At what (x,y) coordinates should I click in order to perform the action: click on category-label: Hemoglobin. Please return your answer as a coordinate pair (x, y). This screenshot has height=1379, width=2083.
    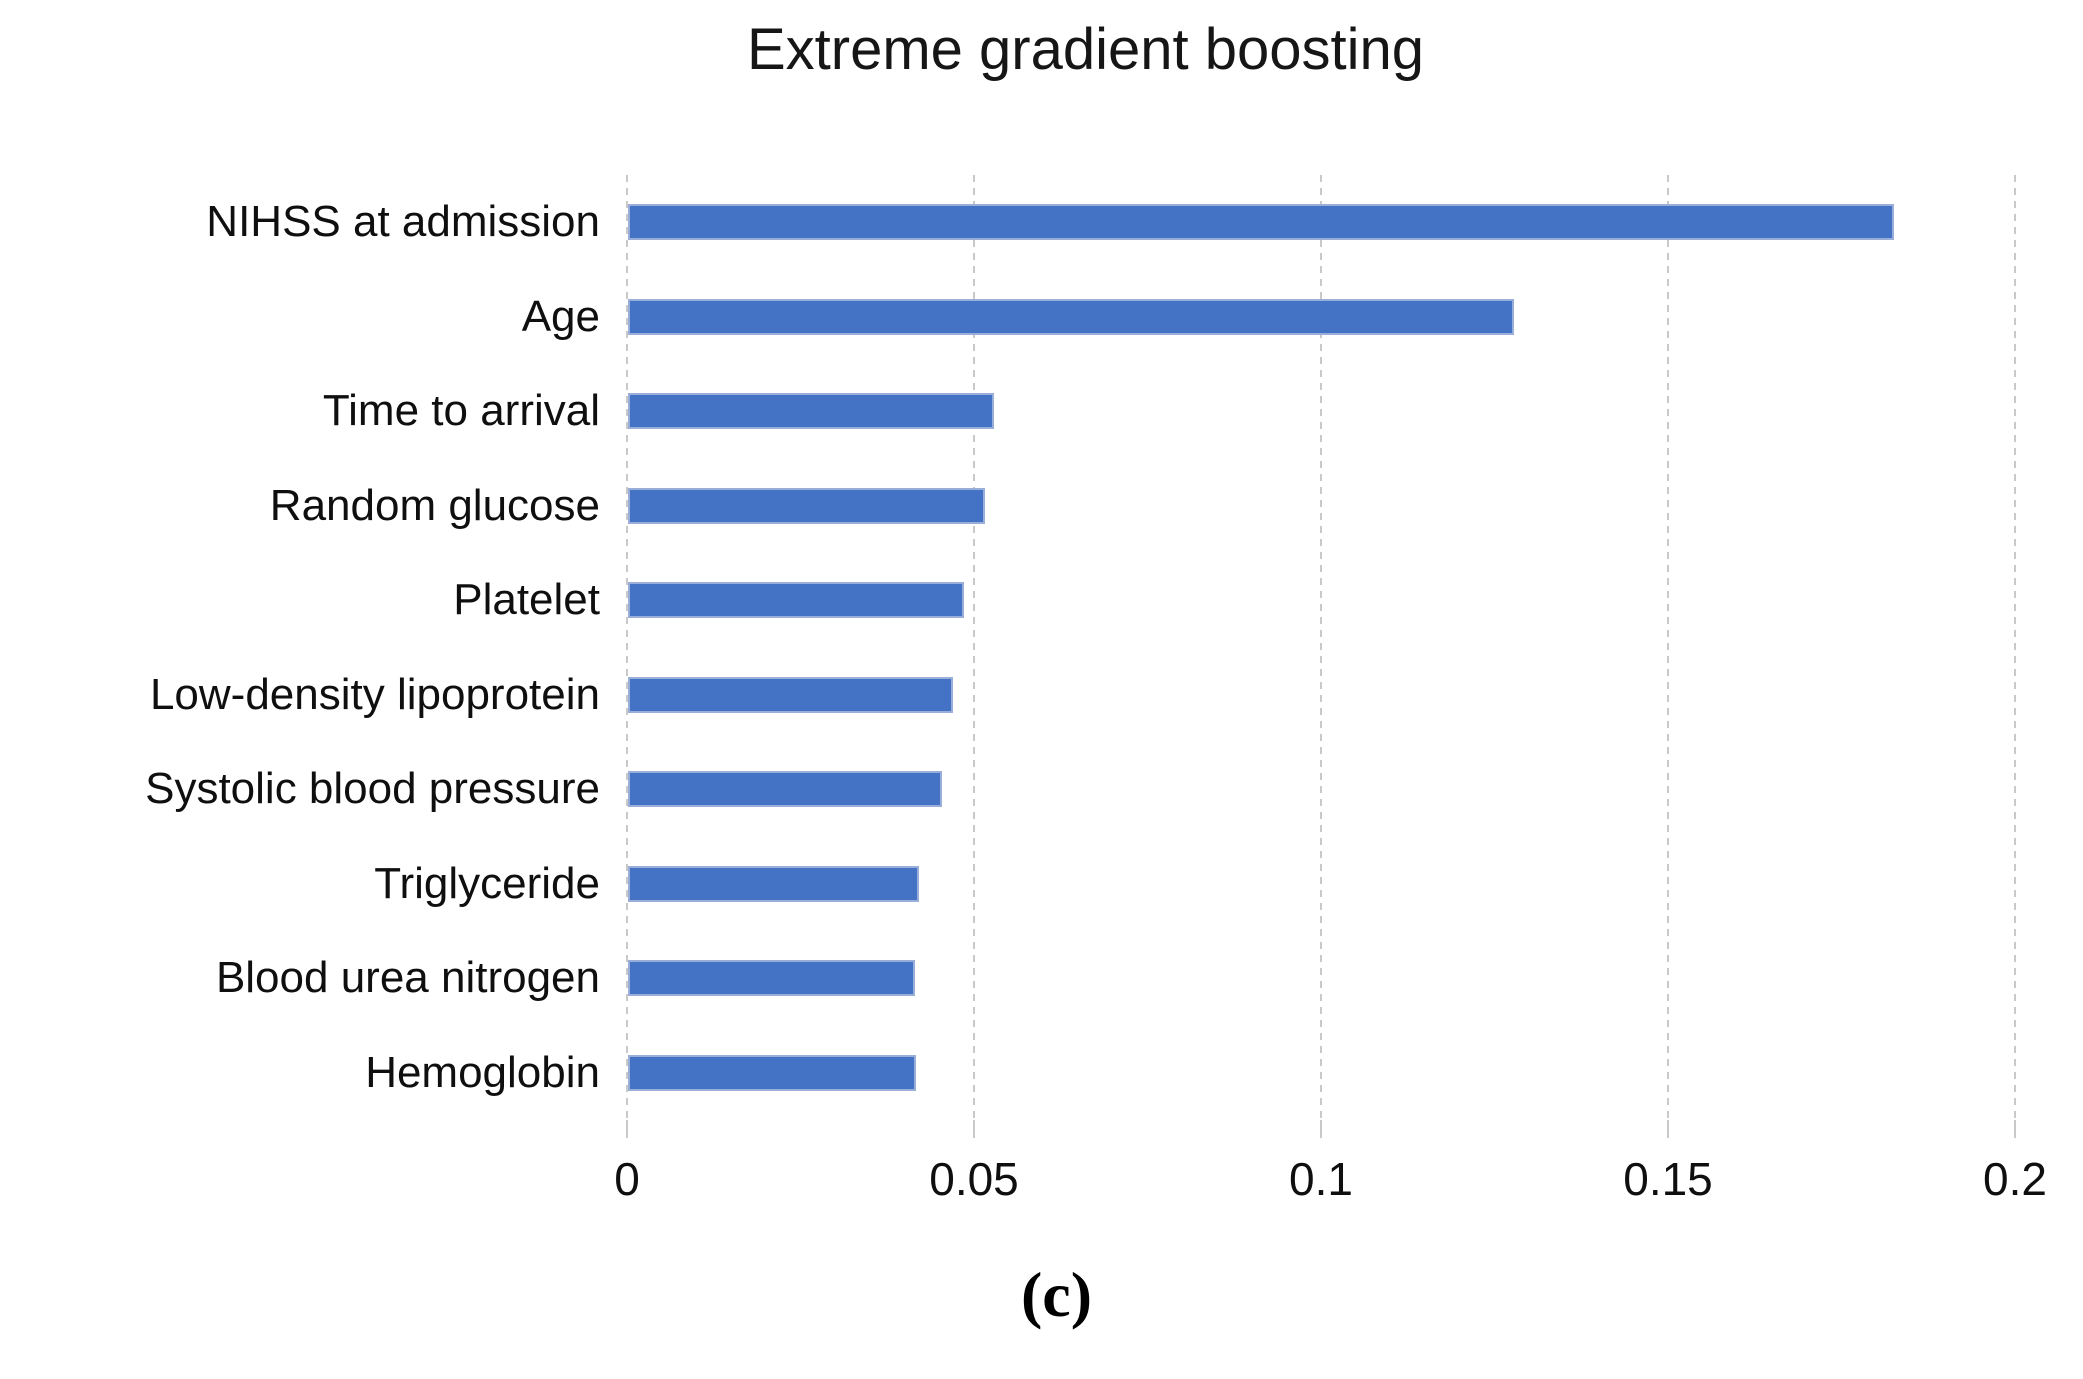
    Looking at the image, I should click on (482, 1072).